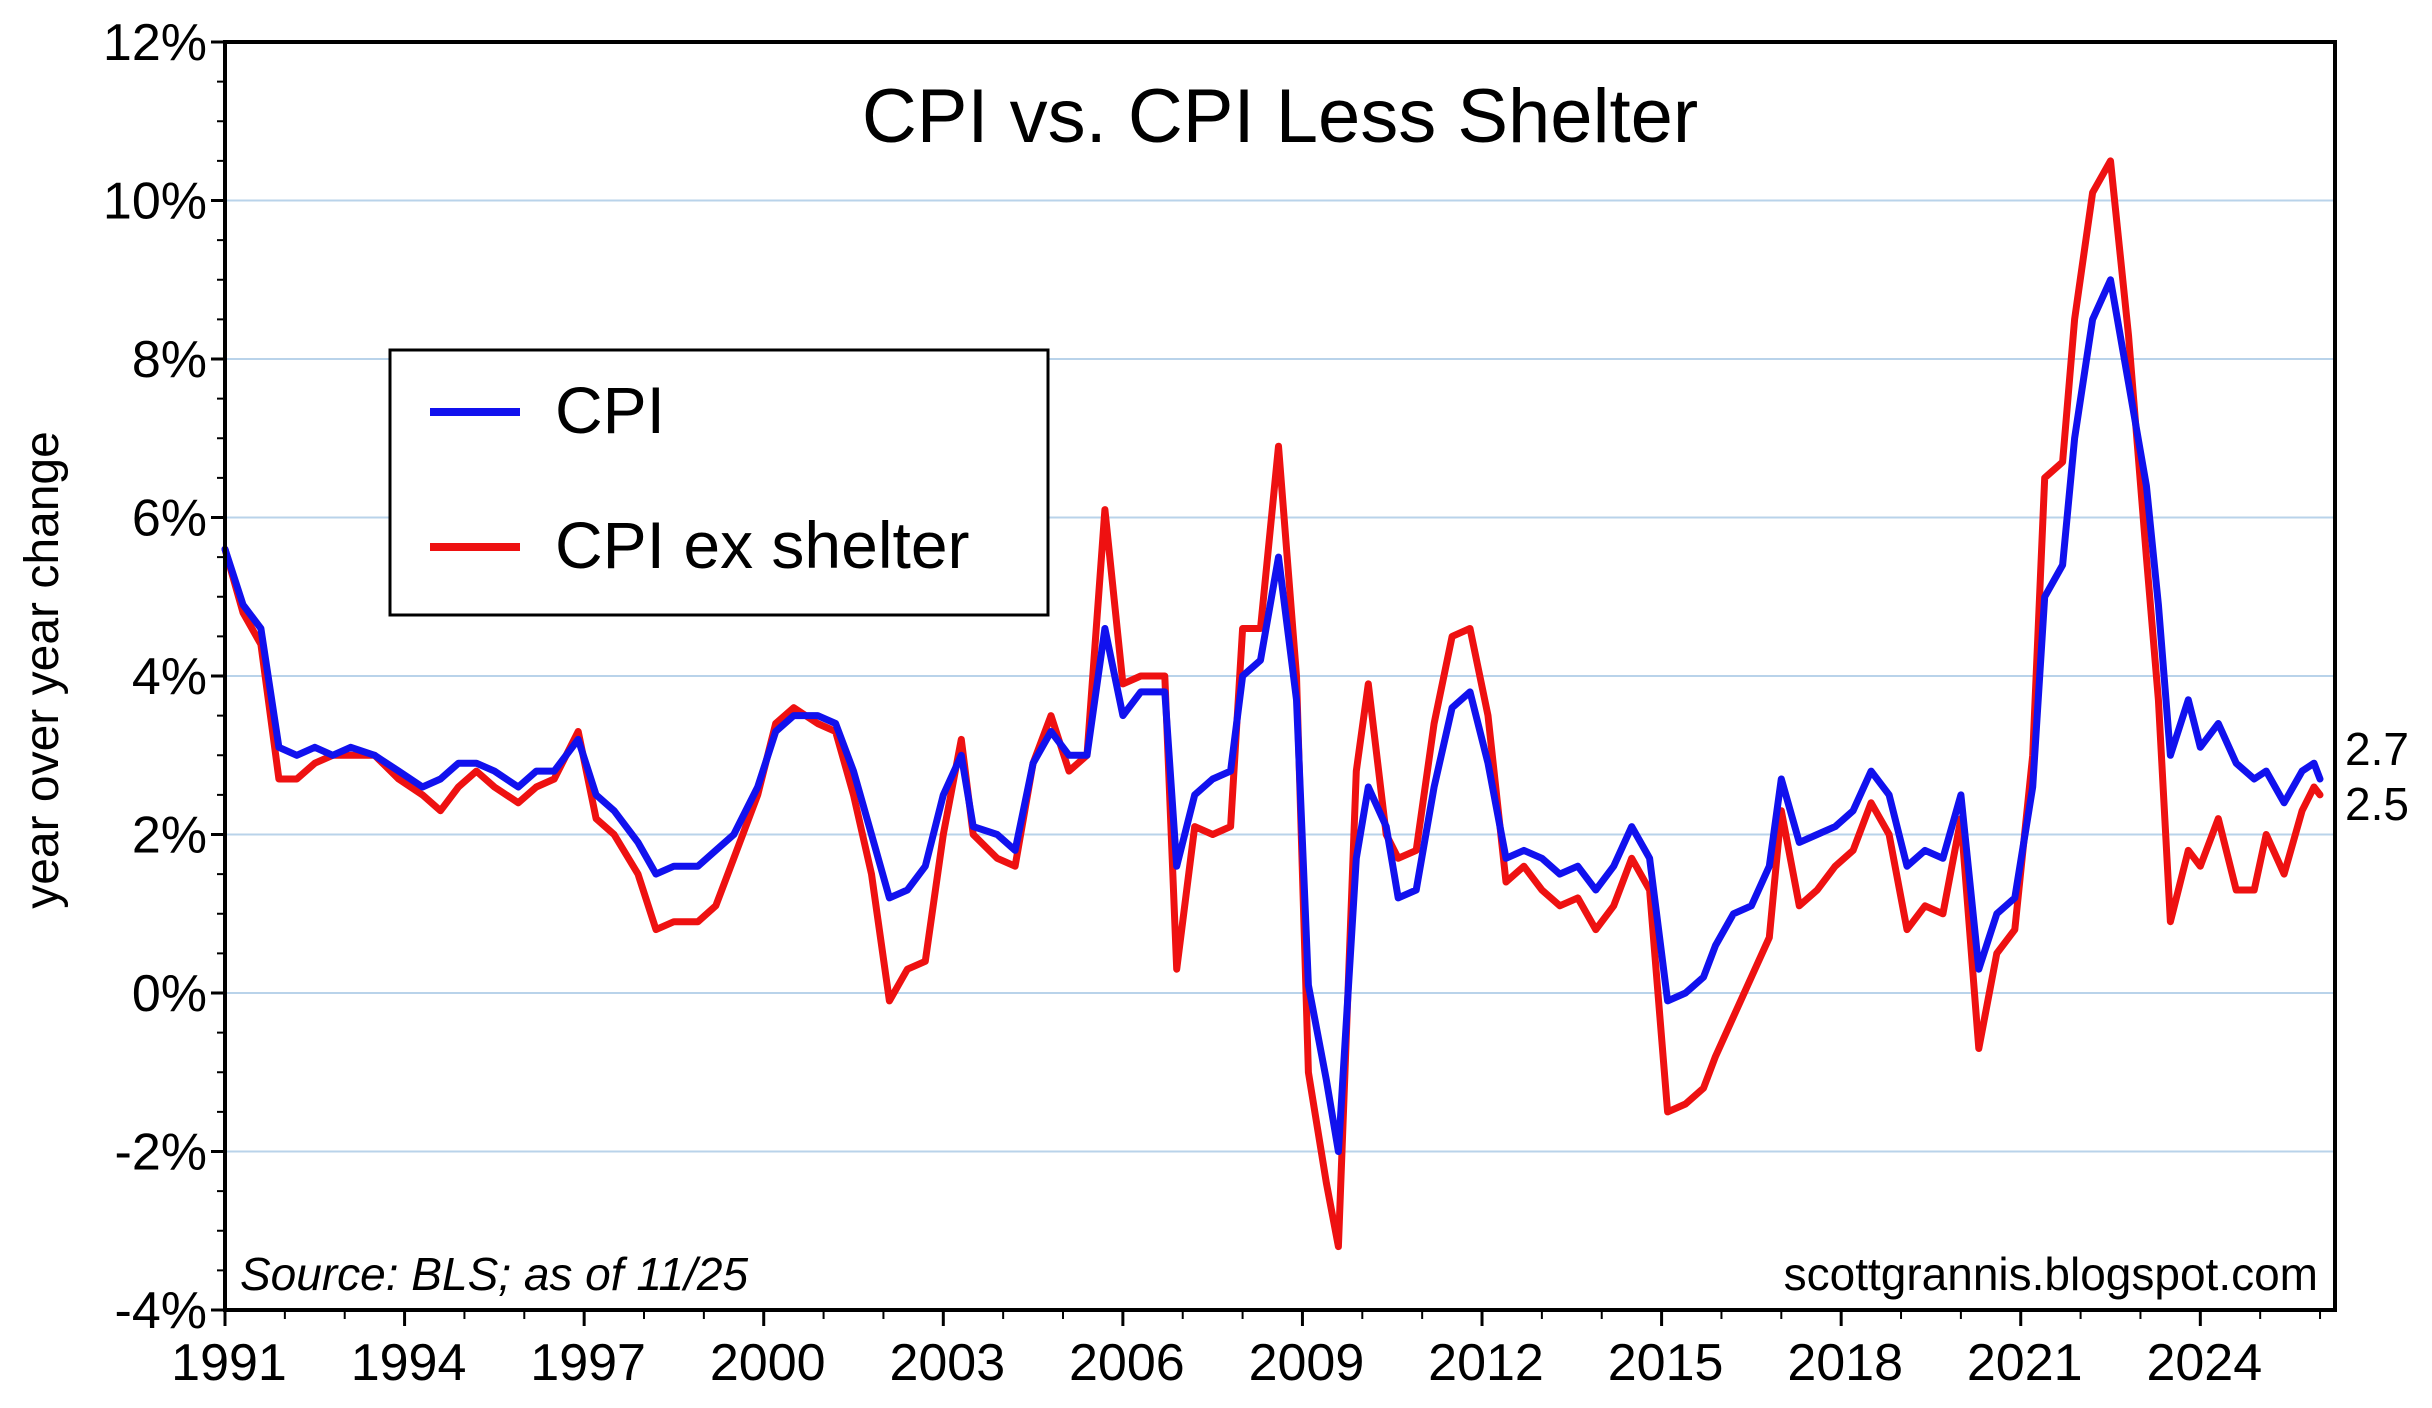 This screenshot has width=2432, height=1408. I want to click on source-note: Source: BLS; as of 11/25, so click(494, 1274).